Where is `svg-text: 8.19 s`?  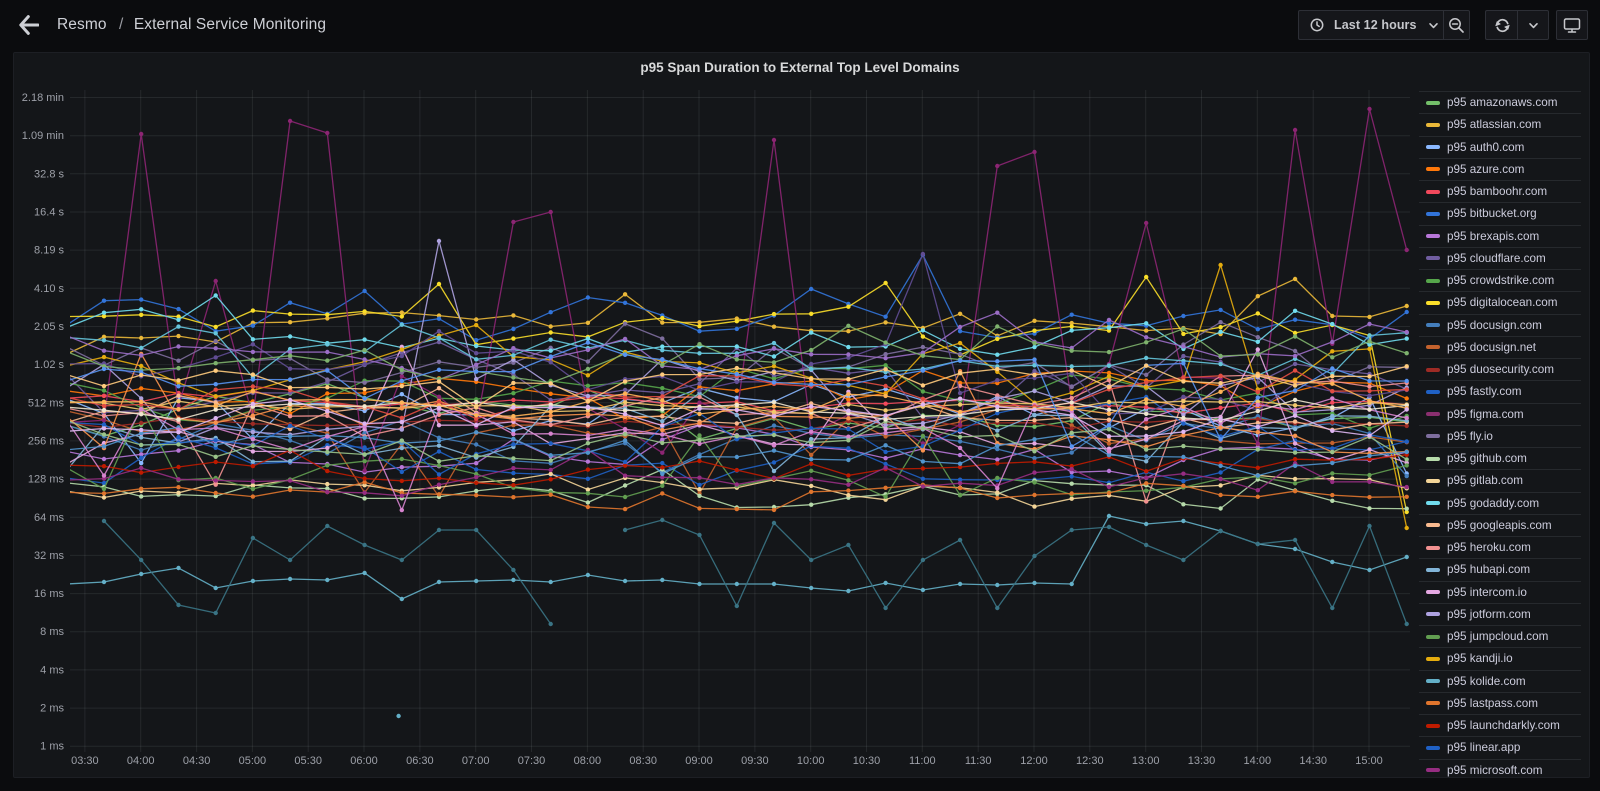 svg-text: 8.19 s is located at coordinates (49, 251).